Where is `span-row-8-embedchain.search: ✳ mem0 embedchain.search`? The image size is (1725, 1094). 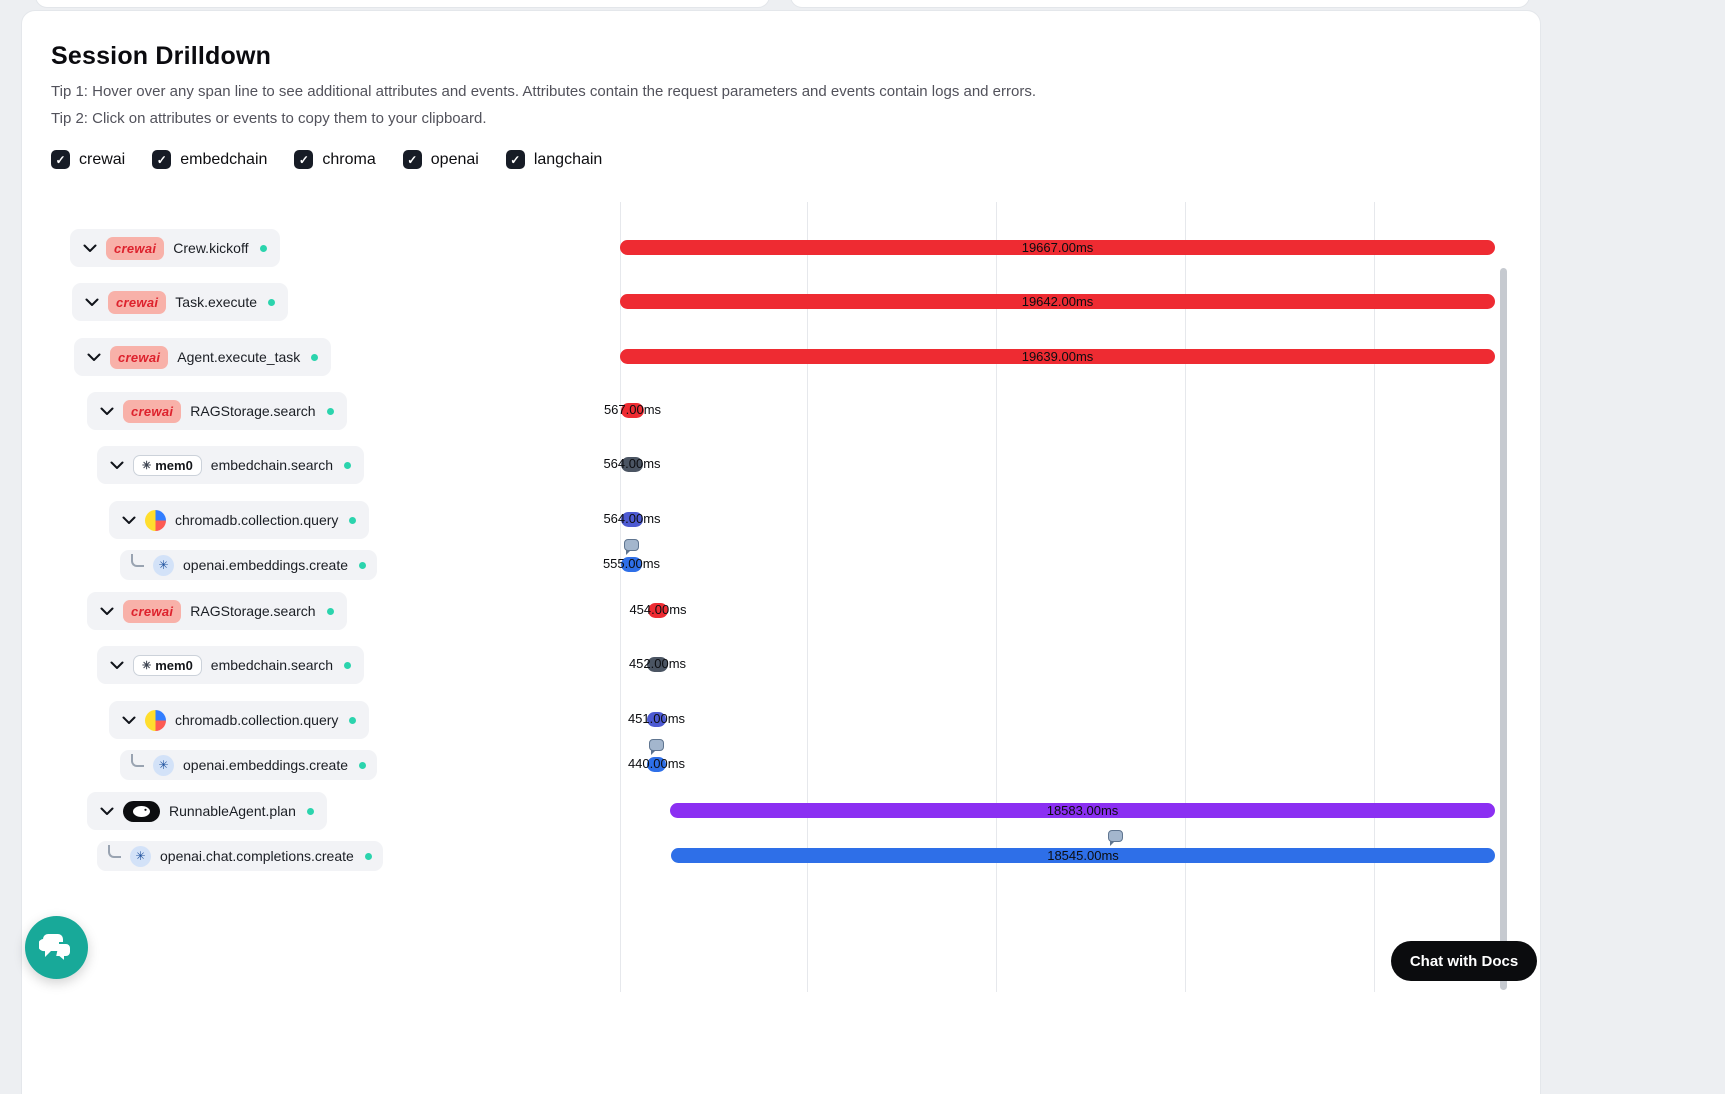 span-row-8-embedchain.search: ✳ mem0 embedchain.search is located at coordinates (230, 665).